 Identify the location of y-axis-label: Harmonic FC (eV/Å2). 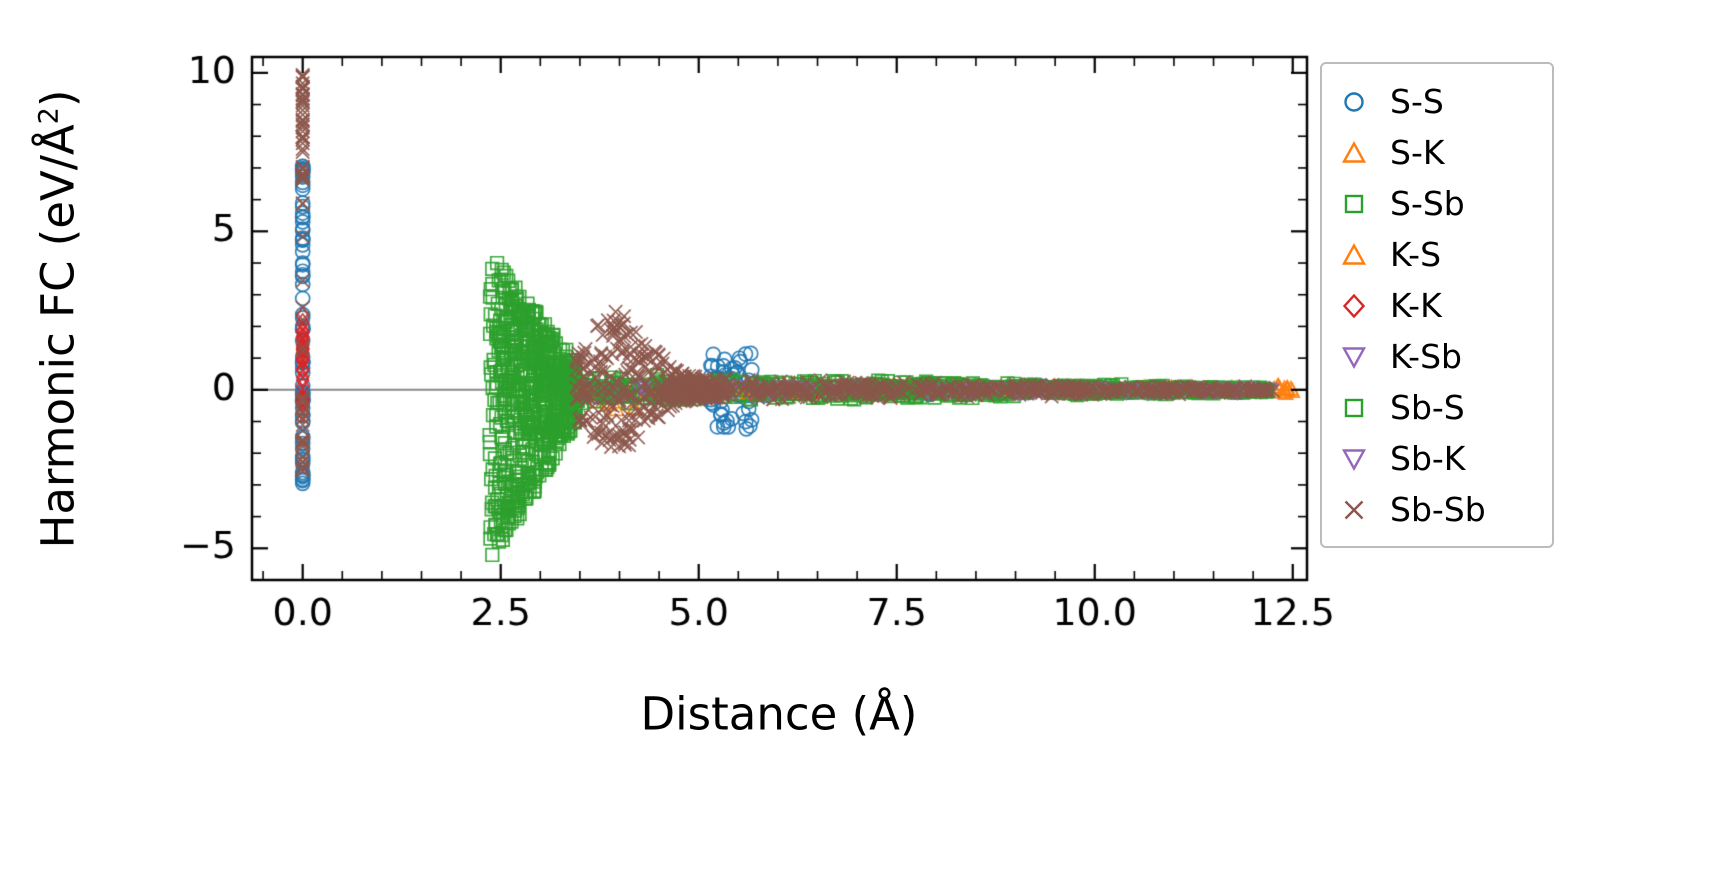
(58, 319).